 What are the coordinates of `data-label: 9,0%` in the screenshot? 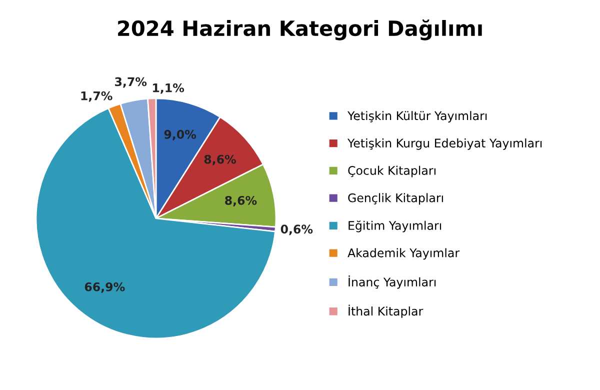 It's located at (180, 135).